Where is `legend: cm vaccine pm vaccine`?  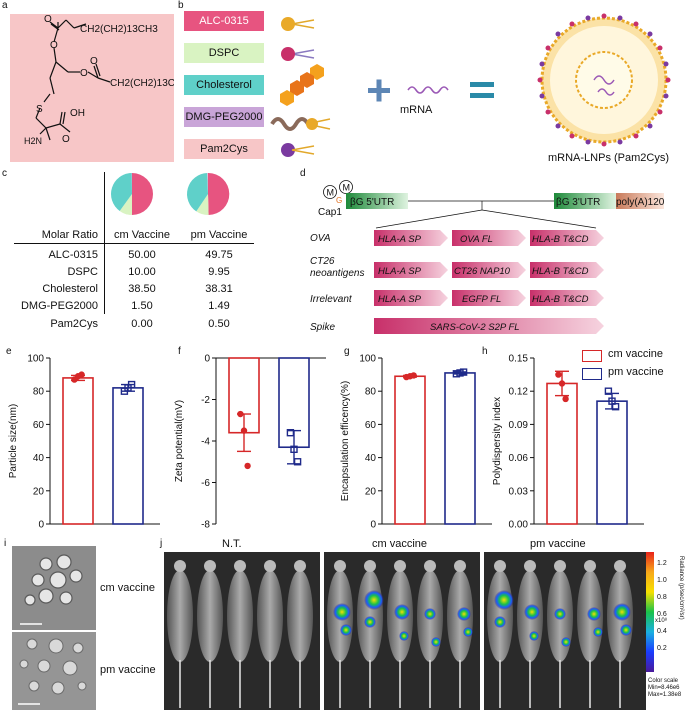 legend: cm vaccine pm vaccine is located at coordinates (632, 367).